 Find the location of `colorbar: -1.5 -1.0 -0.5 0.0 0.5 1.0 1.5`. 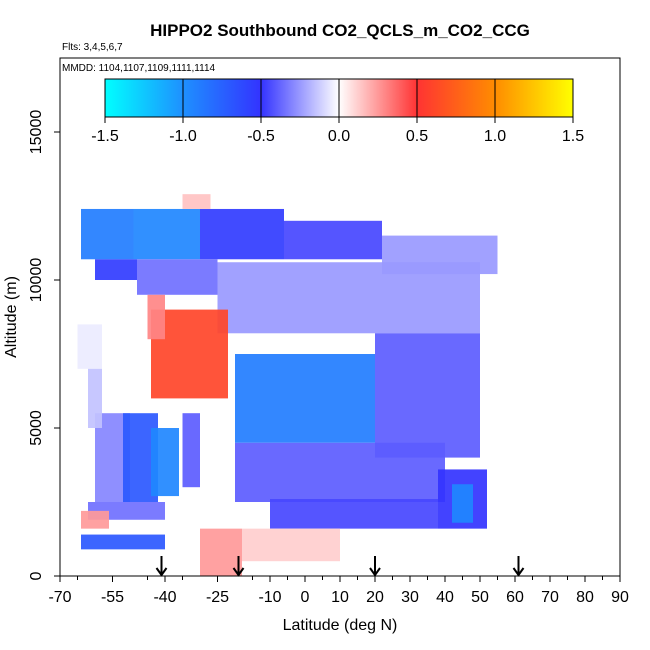

colorbar: -1.5 -1.0 -0.5 0.0 0.5 1.0 1.5 is located at coordinates (337, 111).